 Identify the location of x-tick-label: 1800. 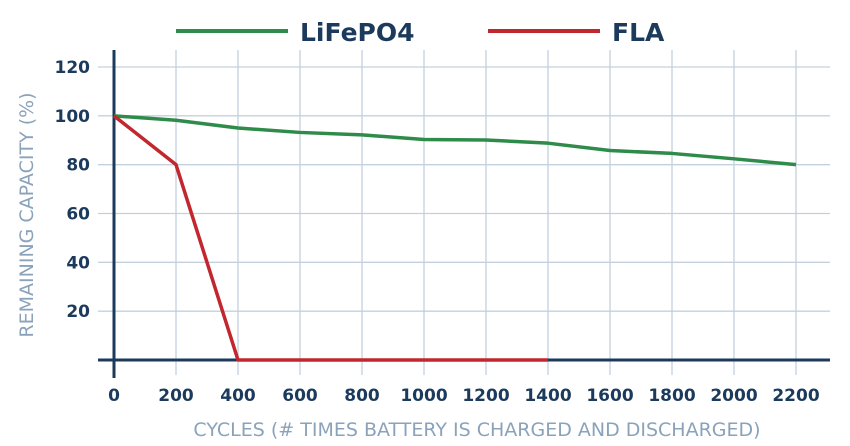
(671, 396).